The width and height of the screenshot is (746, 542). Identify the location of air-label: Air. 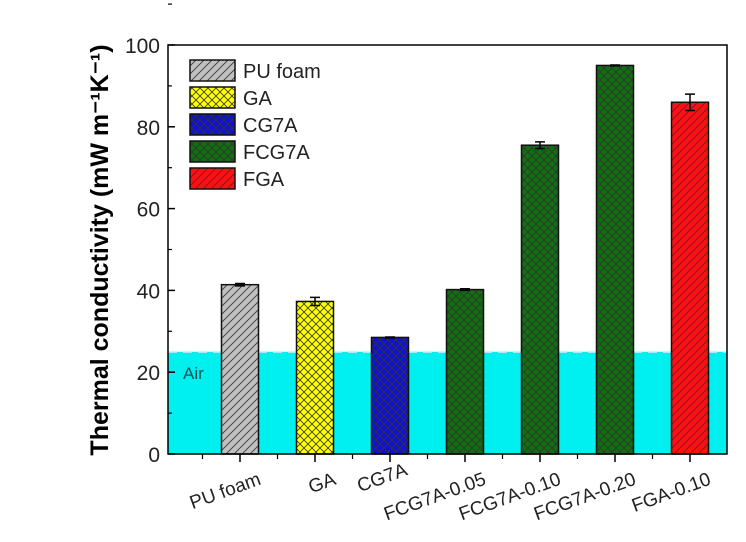
(193, 373).